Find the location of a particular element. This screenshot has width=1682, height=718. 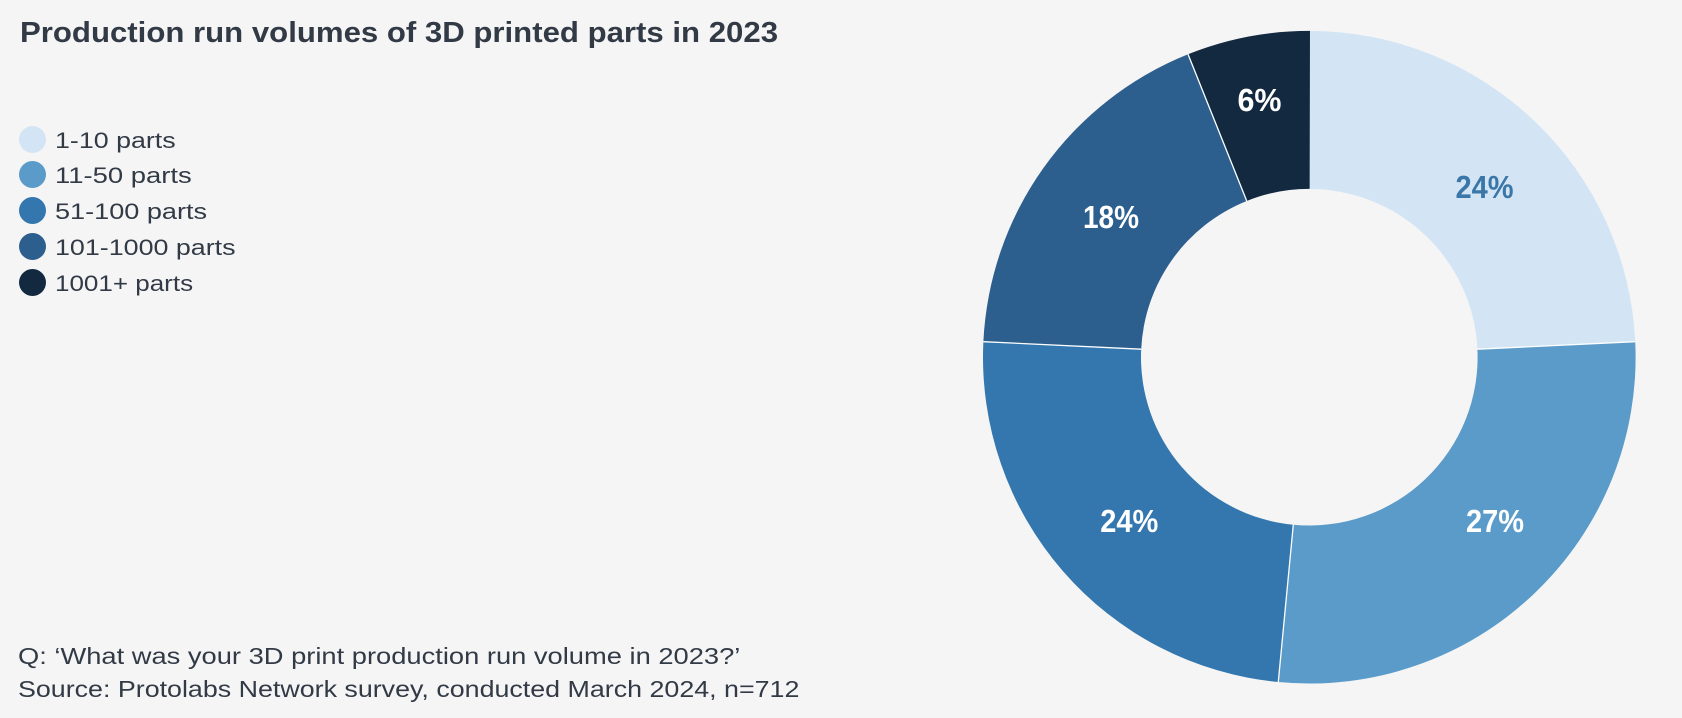

svg-text: 18% is located at coordinates (1111, 217).